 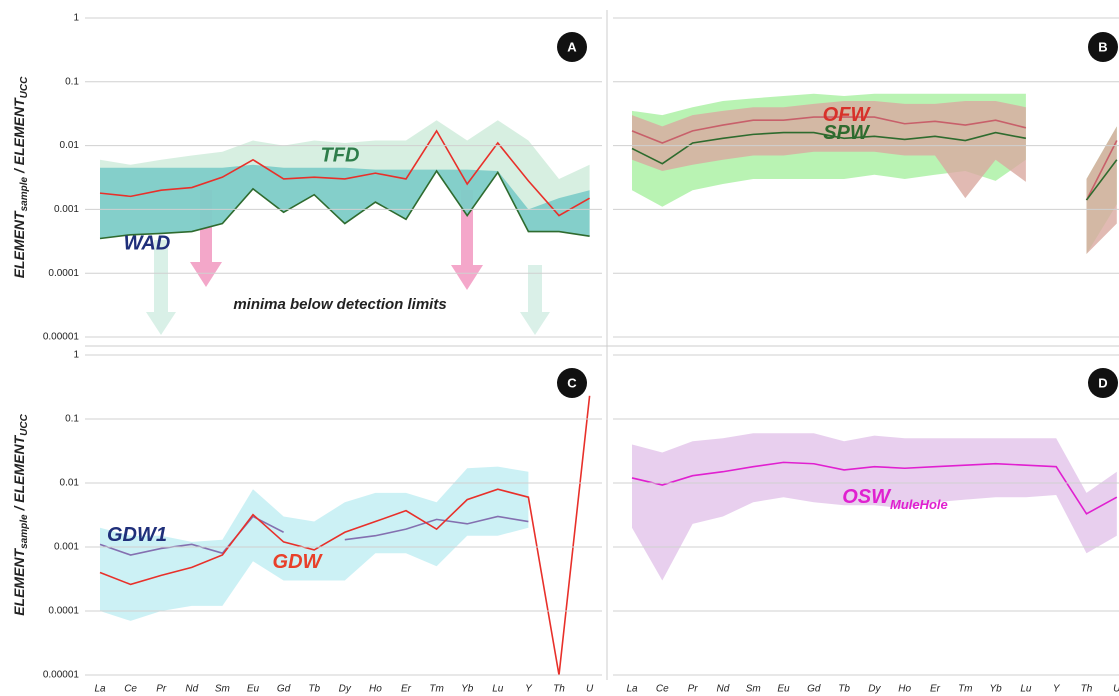 I want to click on panel-label: D, so click(x=1102, y=382).